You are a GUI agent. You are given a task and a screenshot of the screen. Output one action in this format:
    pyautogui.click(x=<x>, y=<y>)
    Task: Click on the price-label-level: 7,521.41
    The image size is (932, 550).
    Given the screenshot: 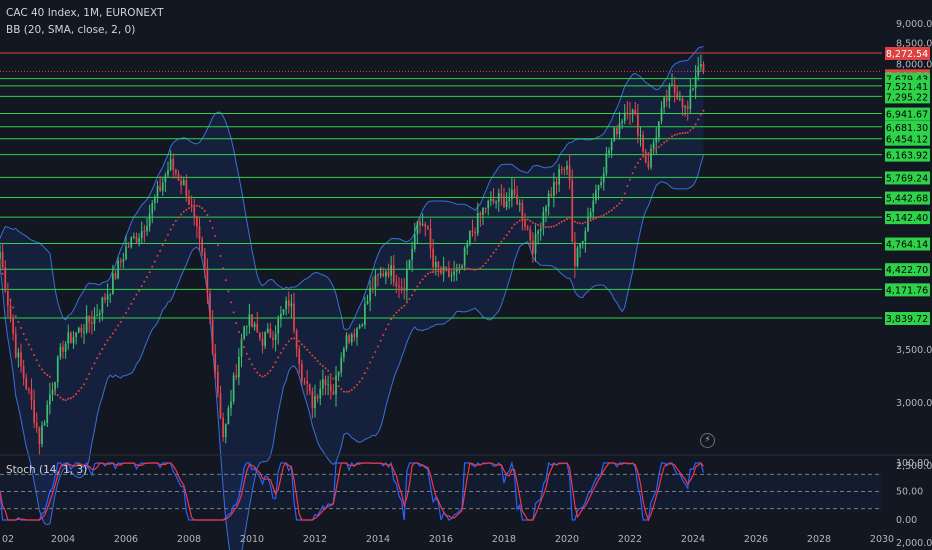 What is the action you would take?
    pyautogui.click(x=907, y=86)
    